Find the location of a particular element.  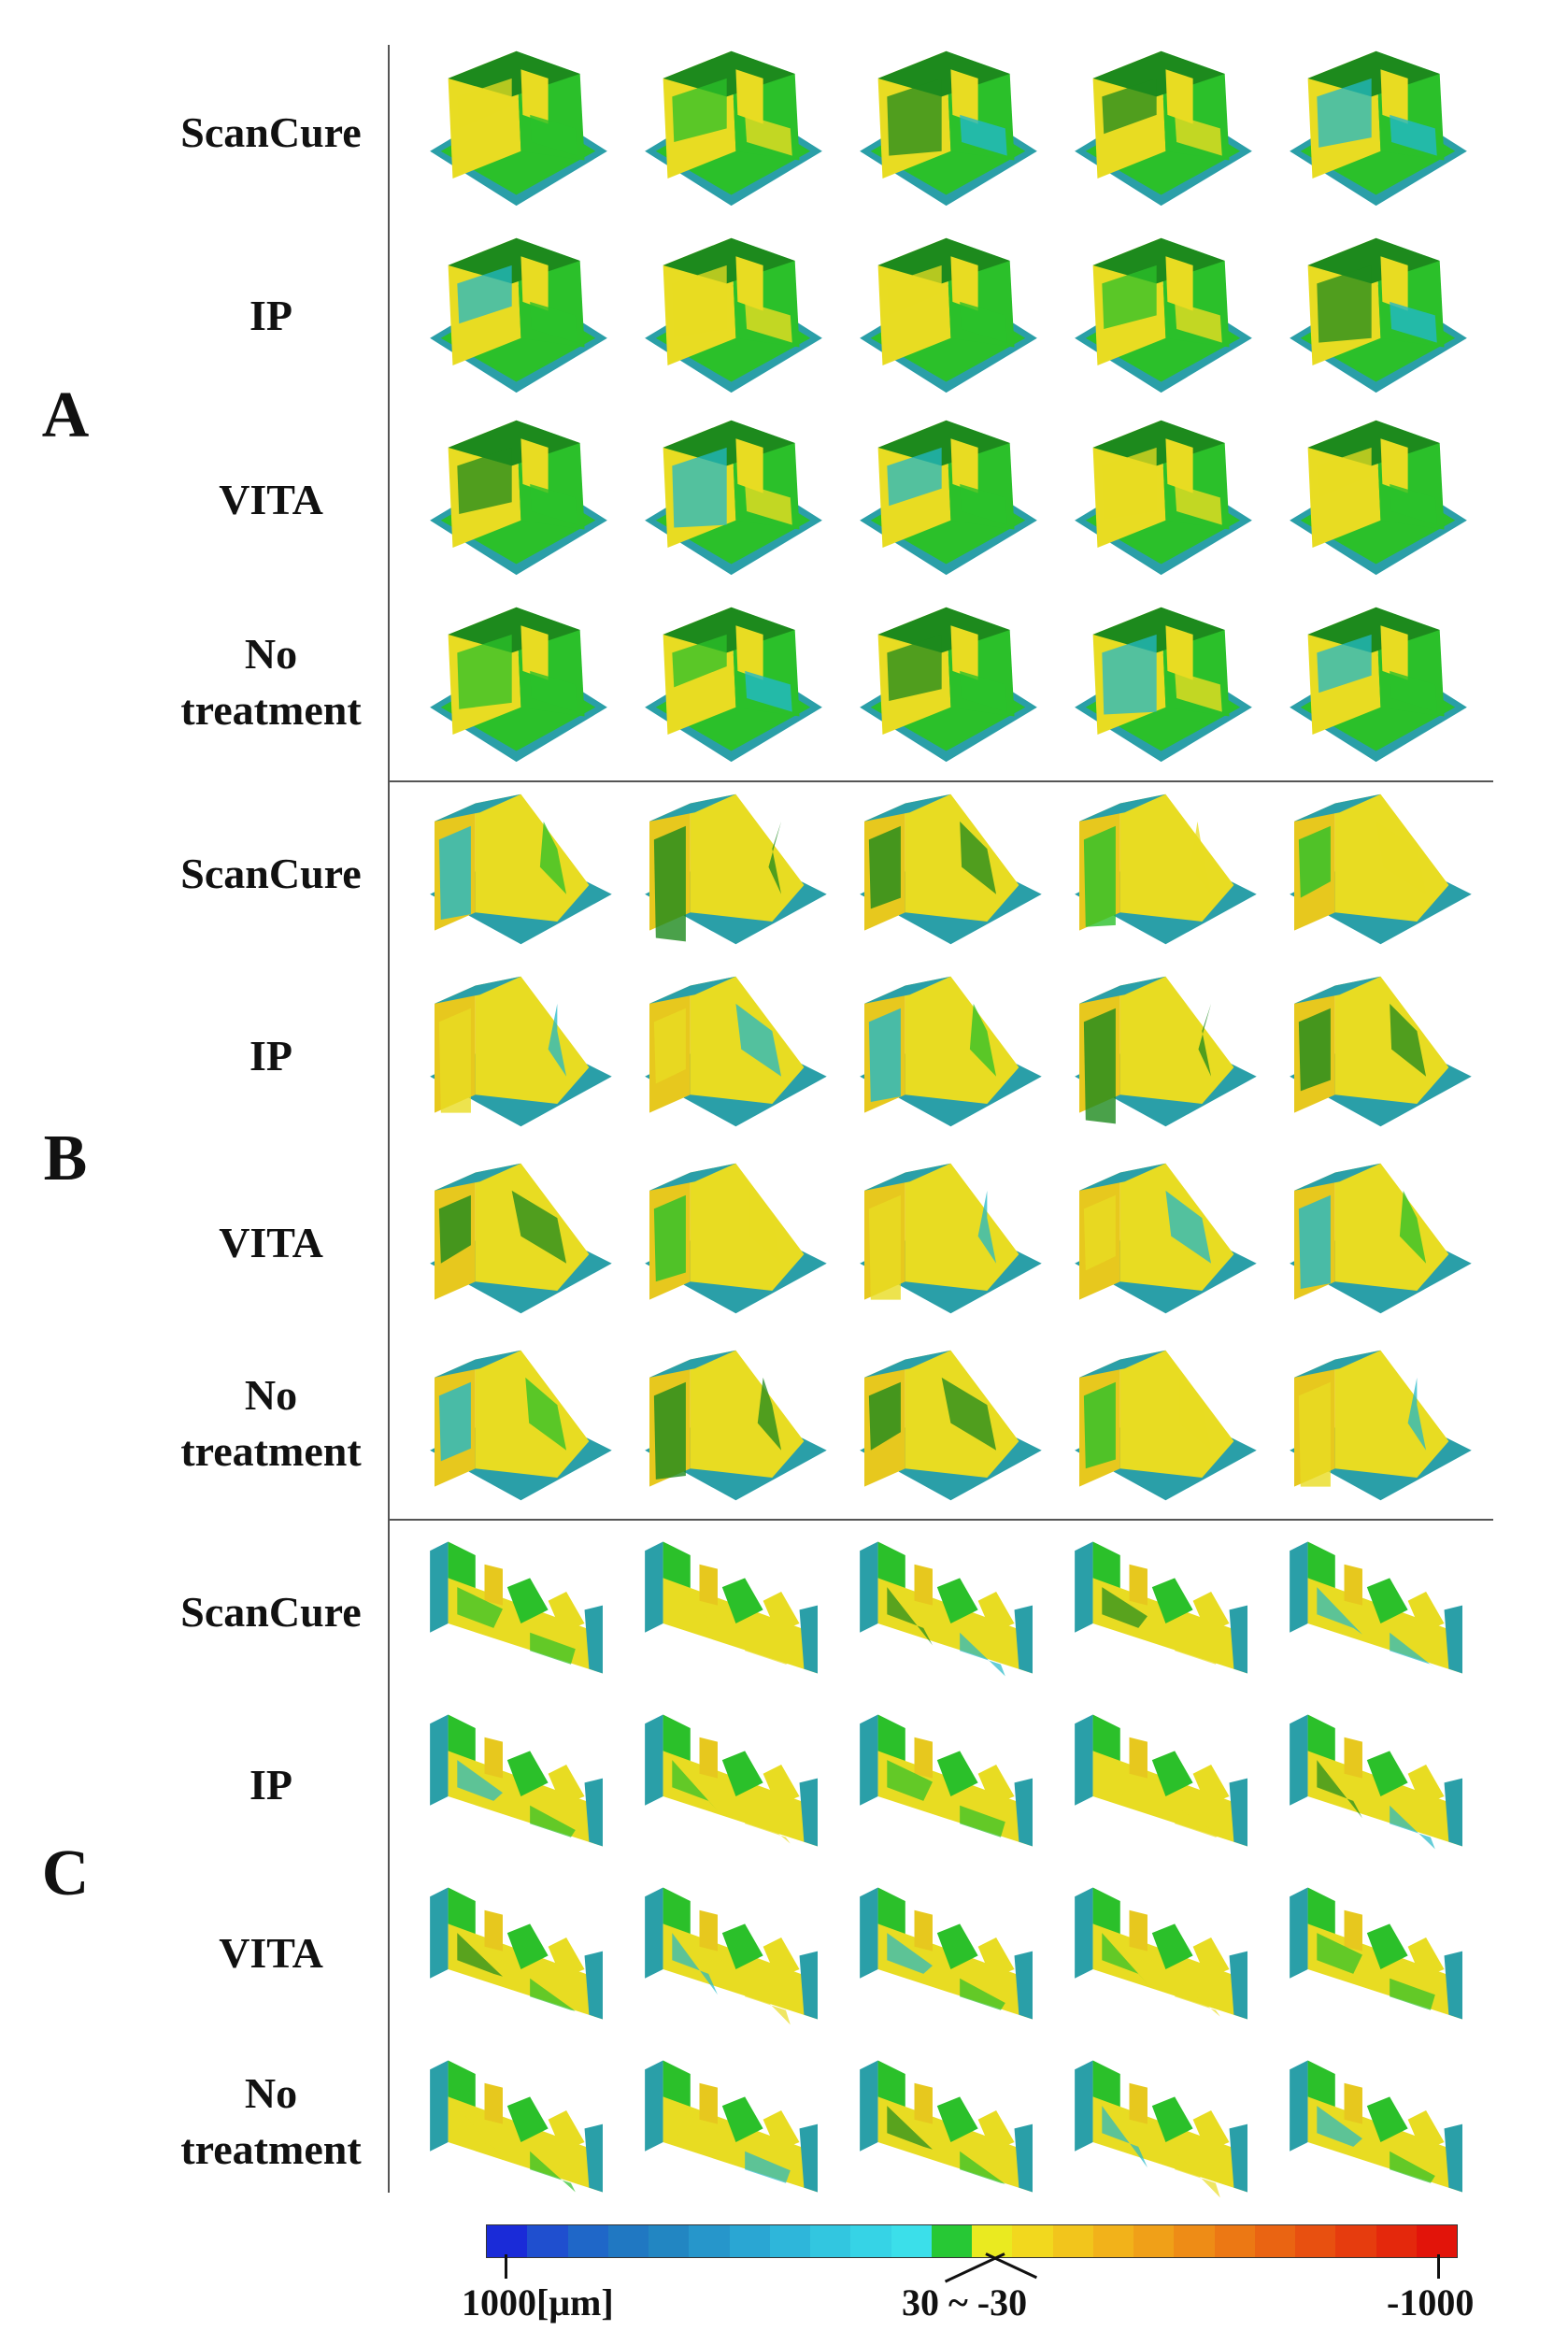

group-letter-c: C is located at coordinates (65, 1873).